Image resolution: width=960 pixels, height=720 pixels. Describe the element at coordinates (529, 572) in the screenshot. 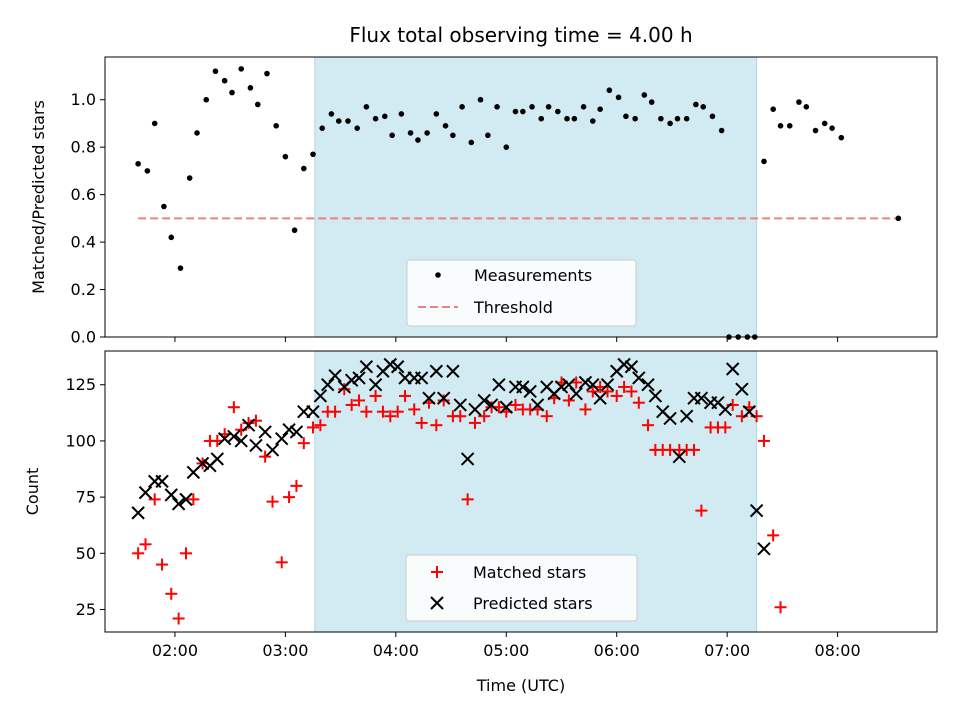

I see `legend-matched-label: Matched stars` at that location.